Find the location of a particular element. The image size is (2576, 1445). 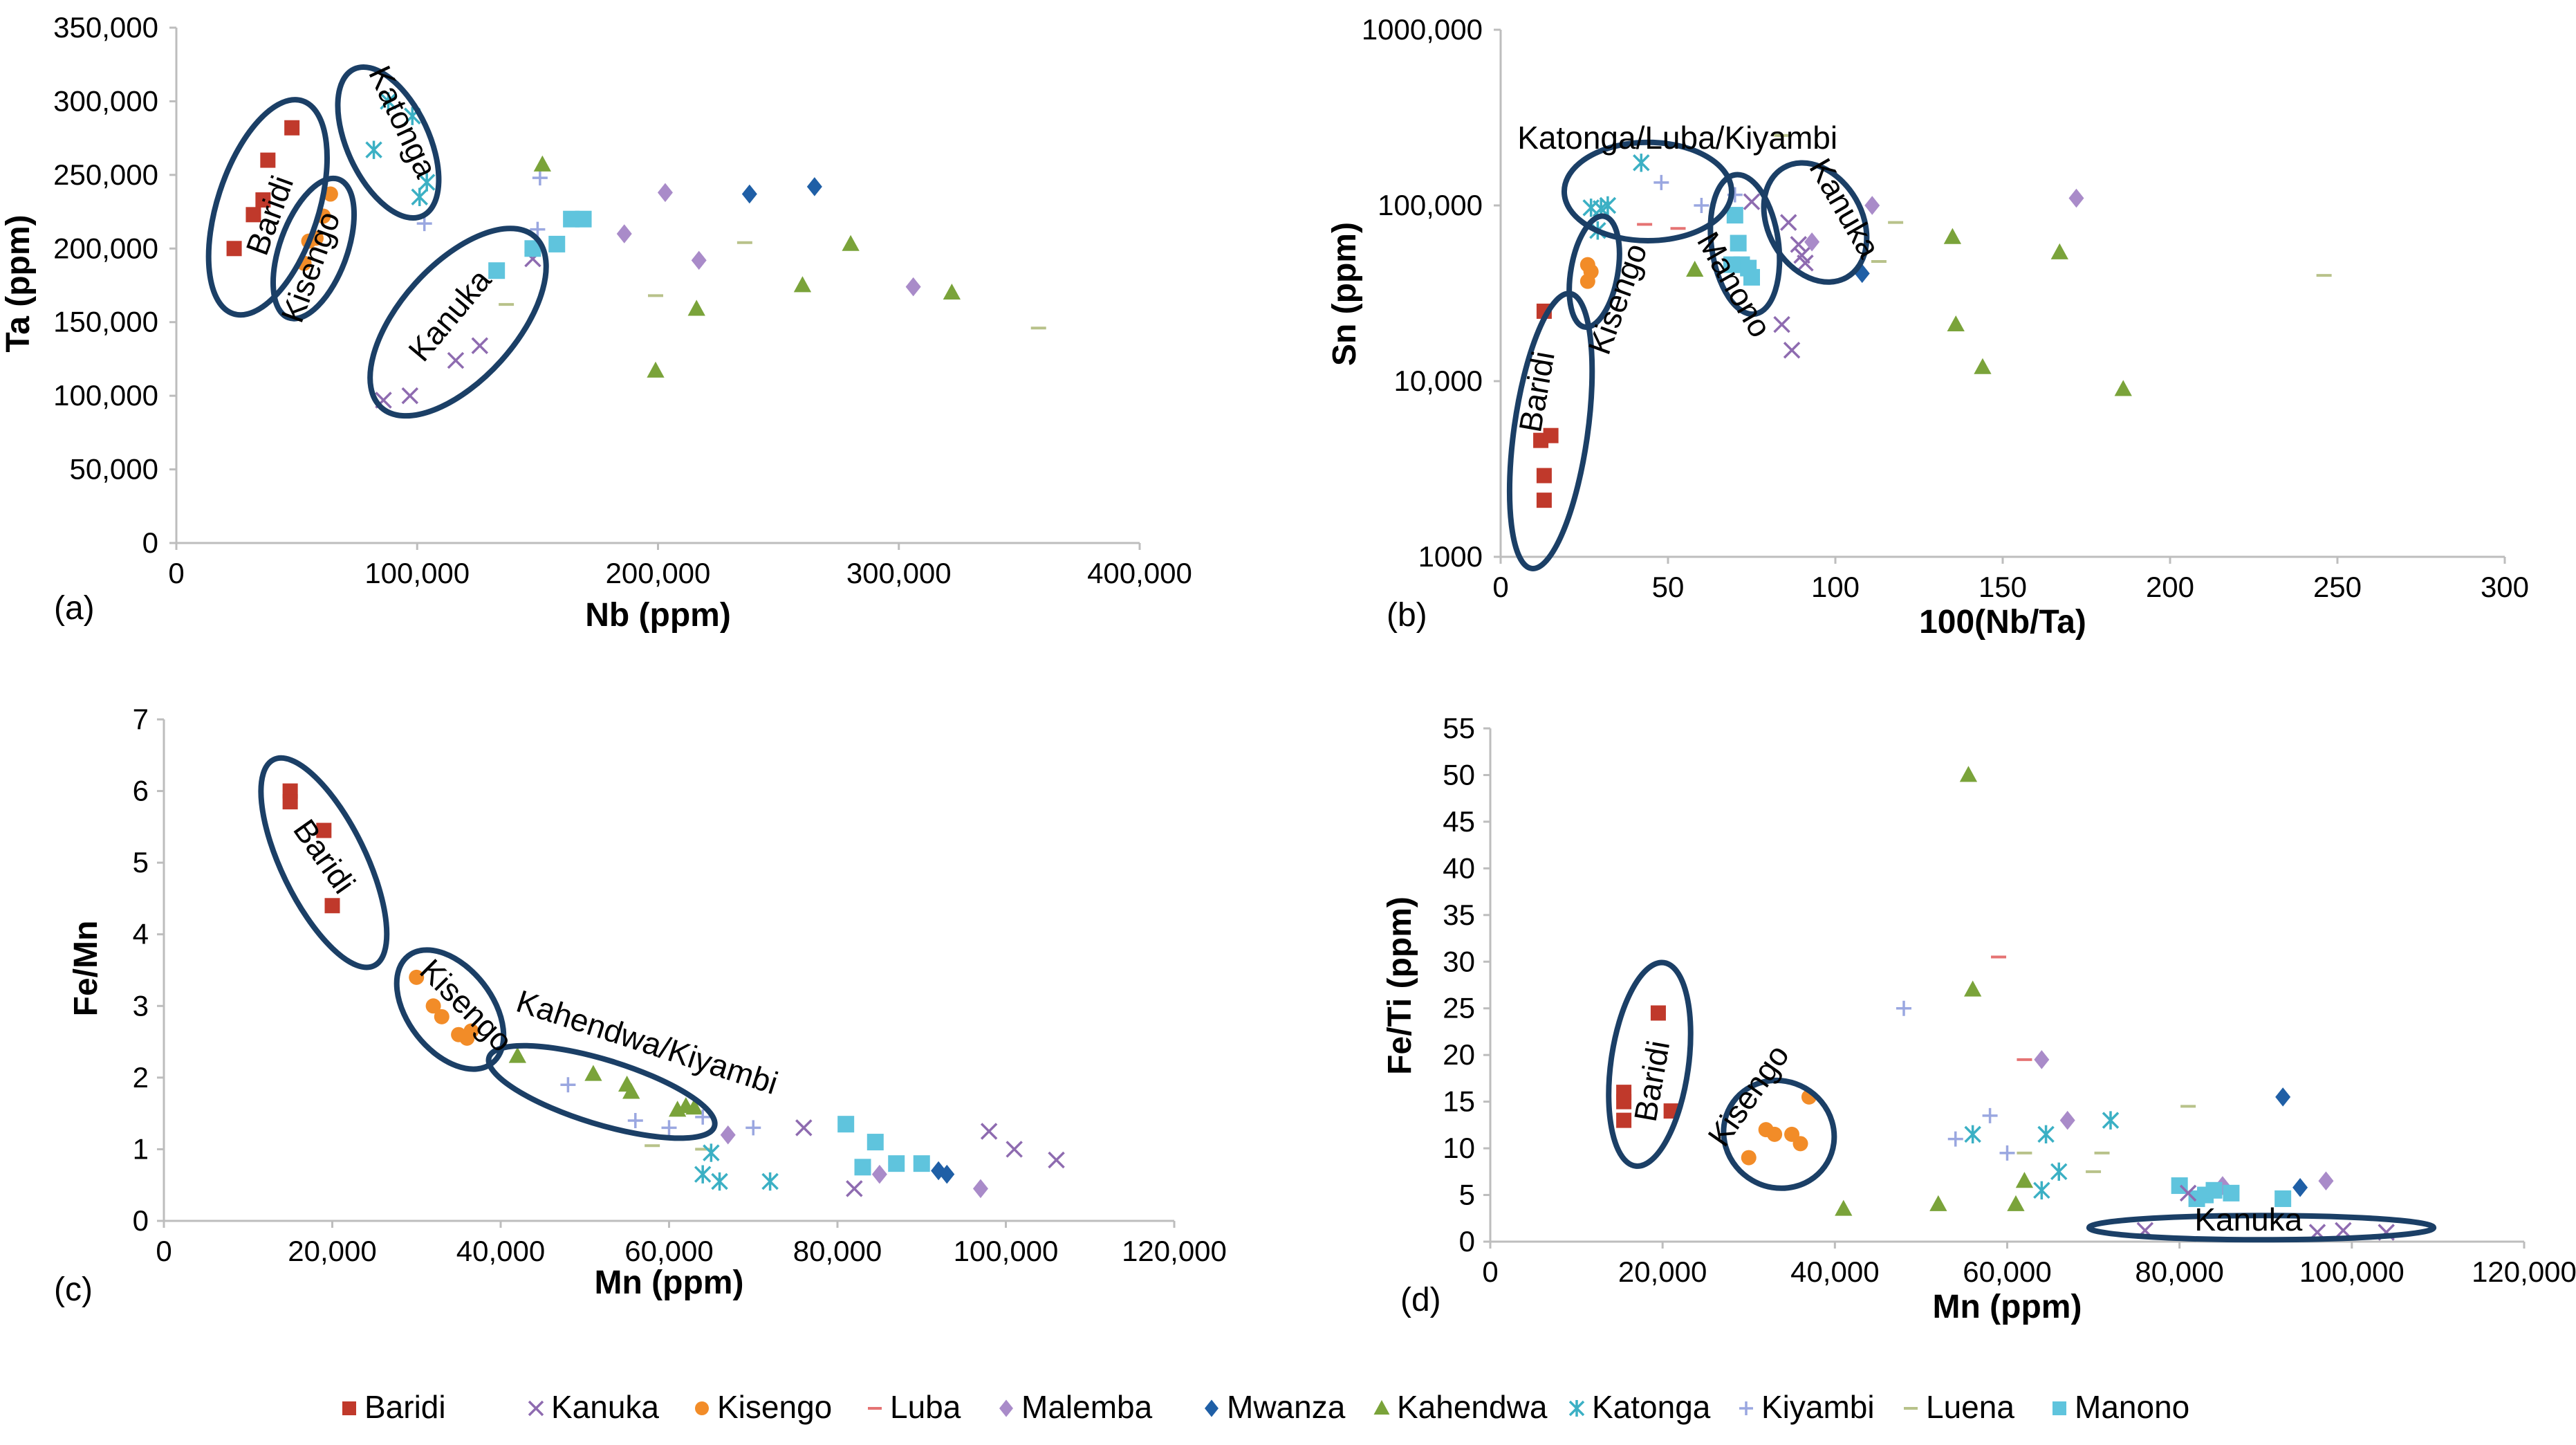

y-axis-title: Fe/Ti (ppm) is located at coordinates (1400, 985).